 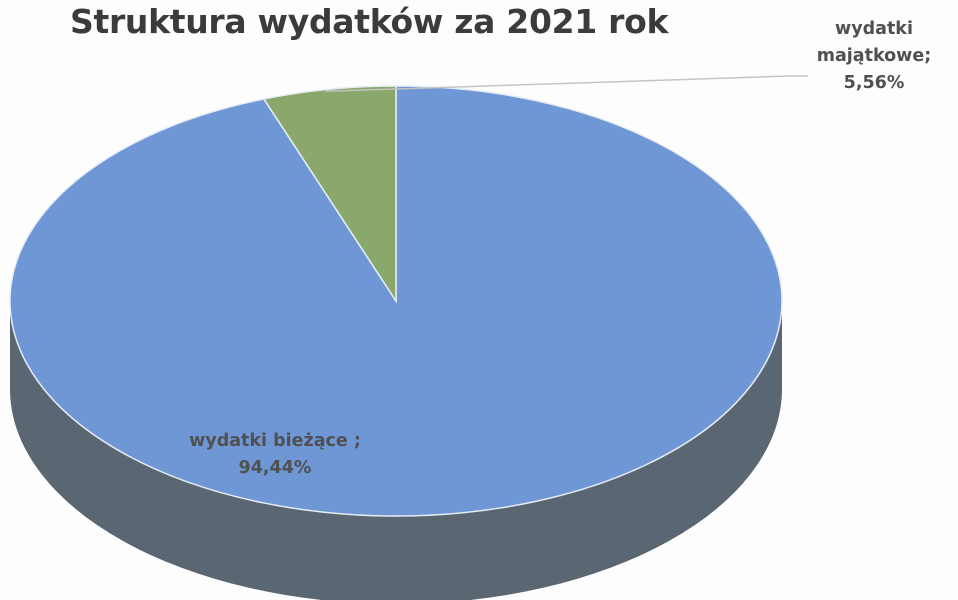 I want to click on data-label-wydatki-majatkowe: wydatki majątkowe; 5,56%, so click(x=874, y=56).